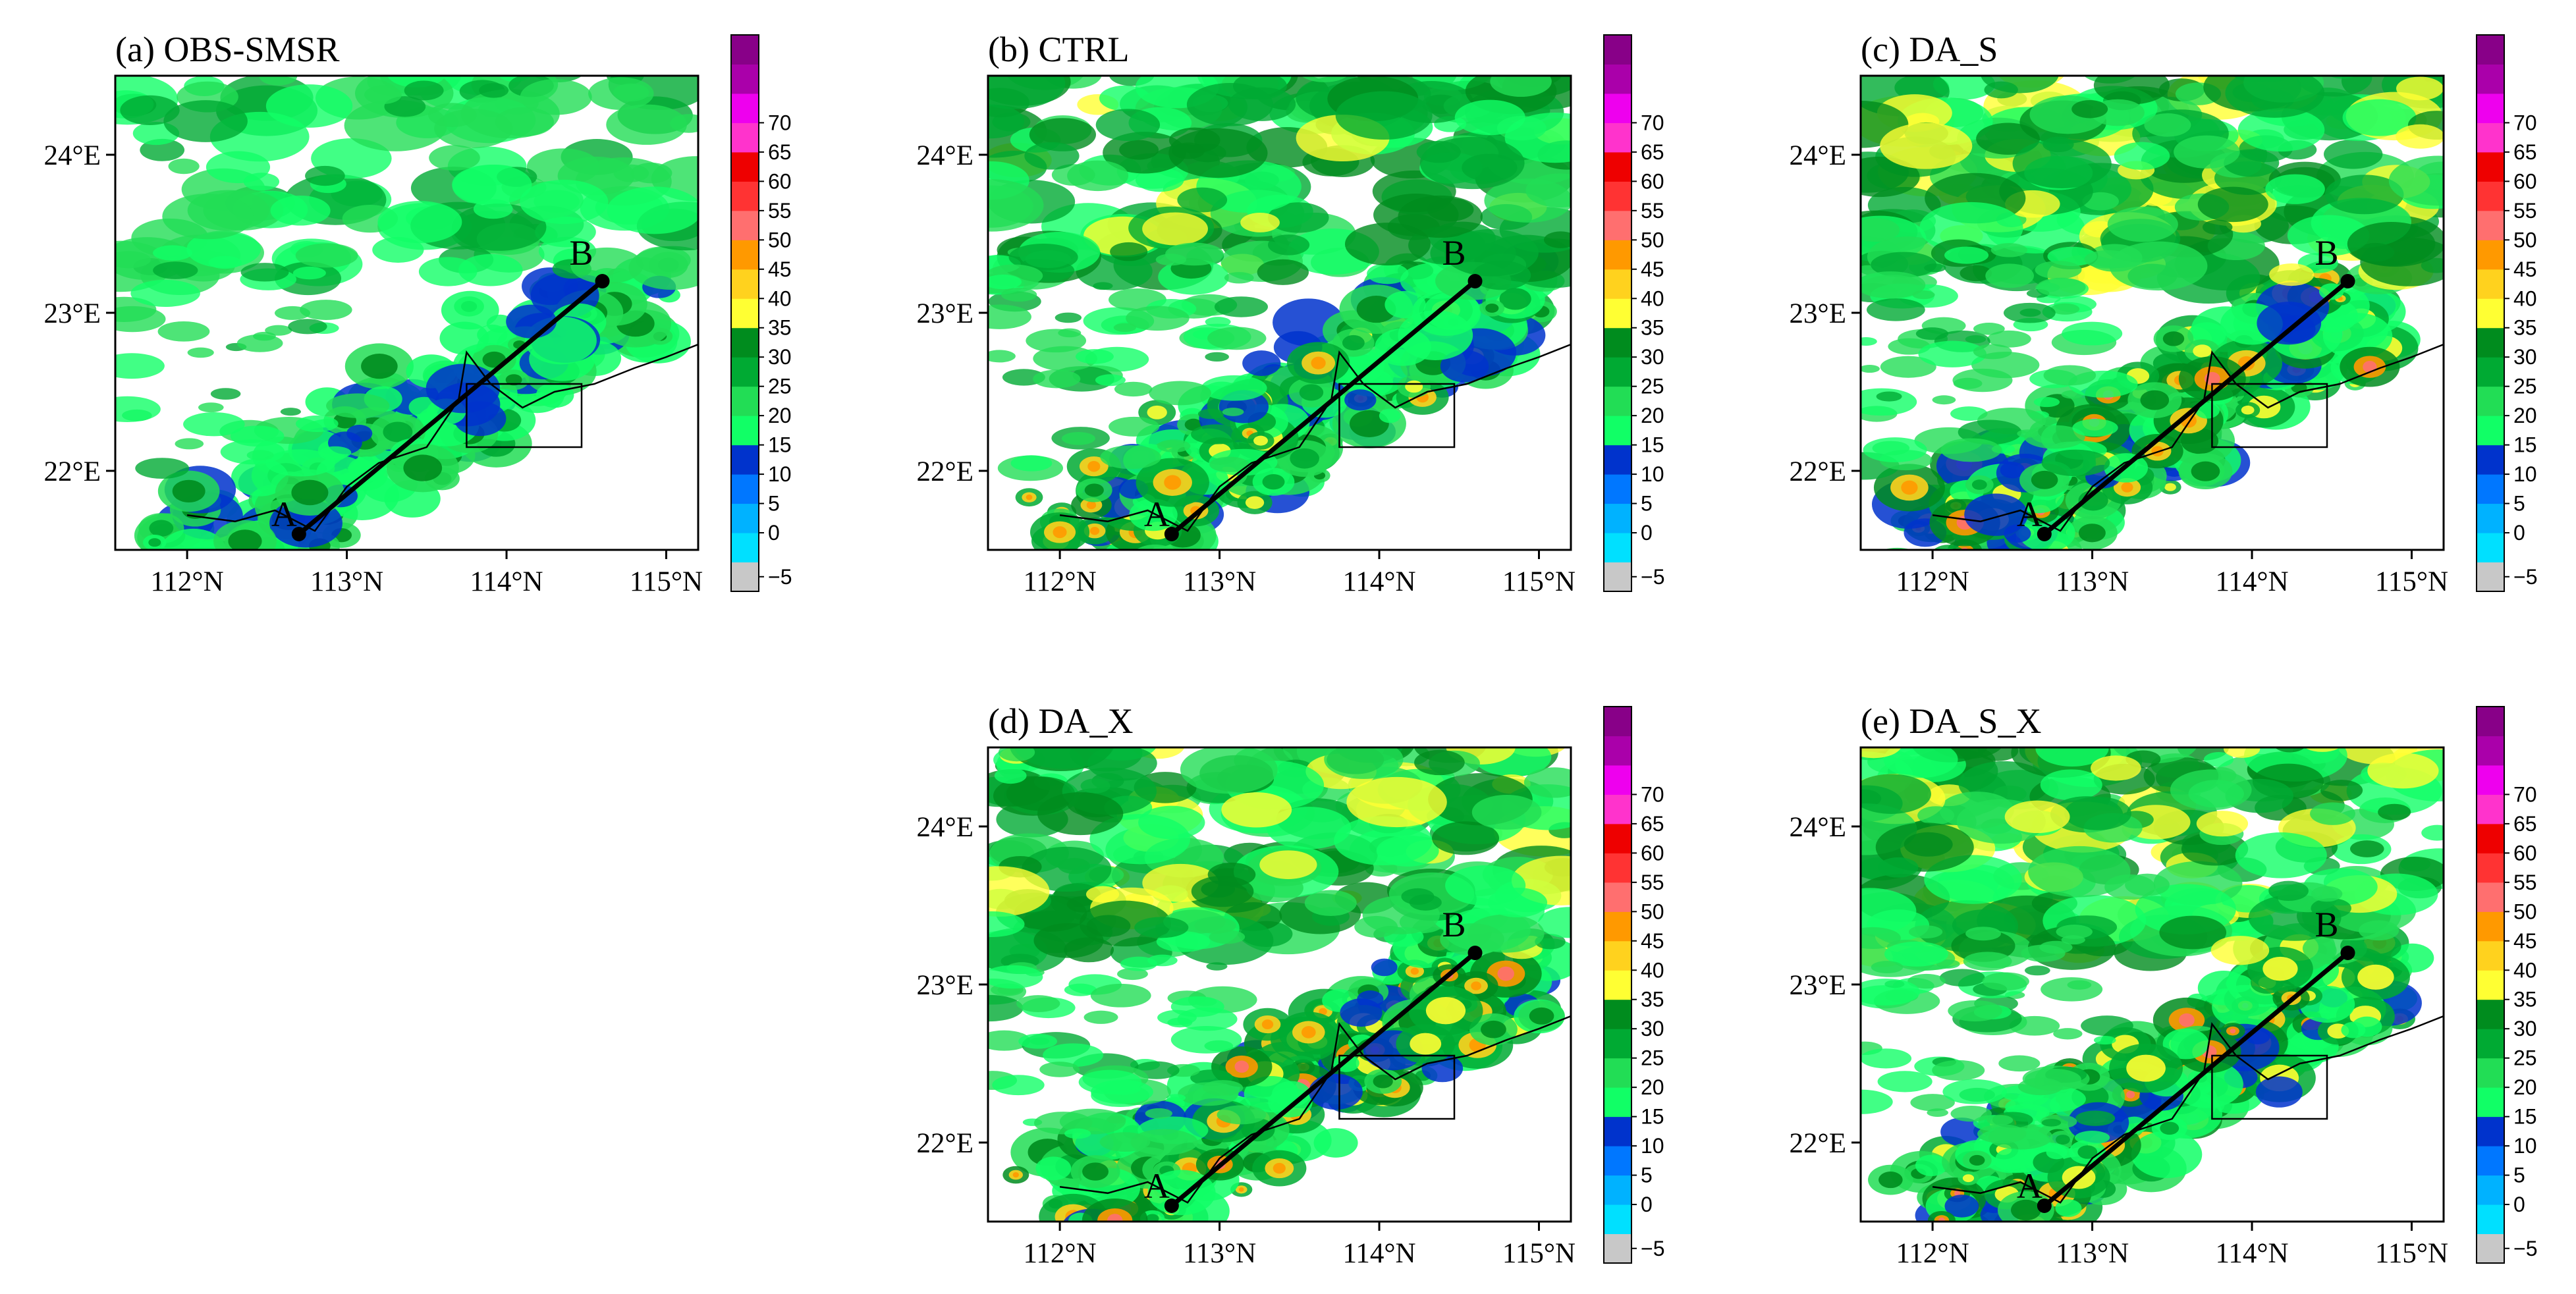  Describe the element at coordinates (780, 328) in the screenshot. I see `colorbar-tick-label: 35` at that location.